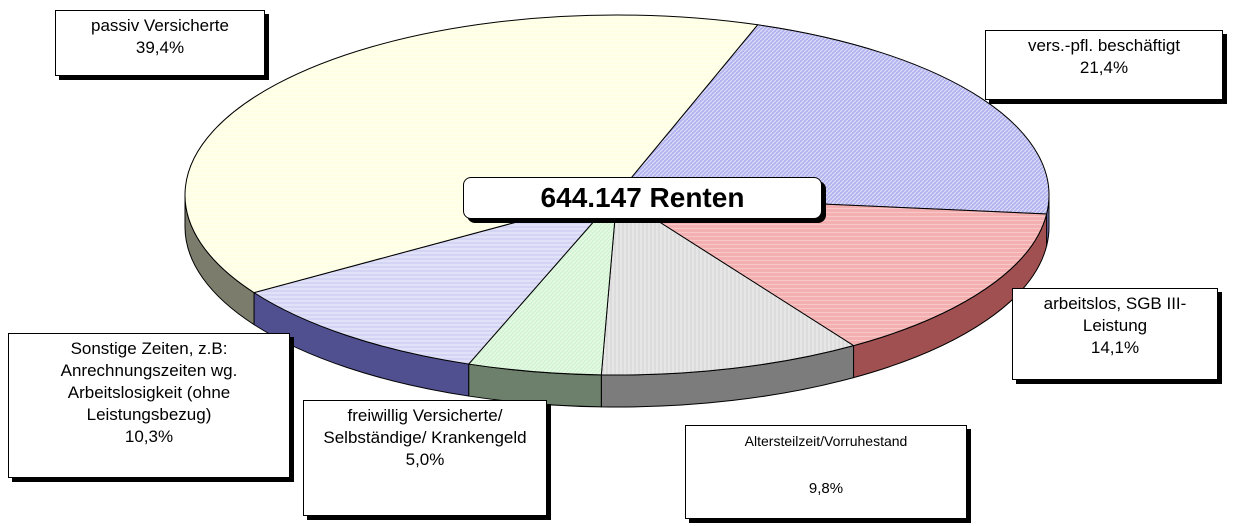 The image size is (1233, 526). What do you see at coordinates (826, 441) in the screenshot?
I see `category-name: Altersteilzeit/Vorruhestand` at bounding box center [826, 441].